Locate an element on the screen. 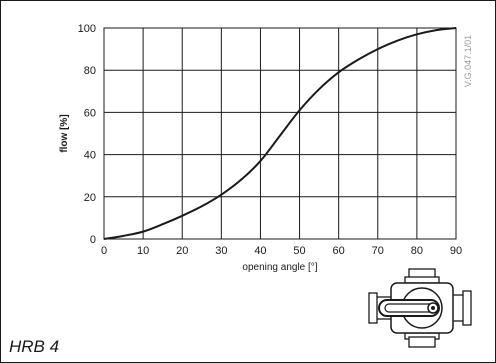 The width and height of the screenshot is (496, 363). x-axis-ticks: 0 10 20 30 40 50 60 70 80 90 is located at coordinates (281, 251).